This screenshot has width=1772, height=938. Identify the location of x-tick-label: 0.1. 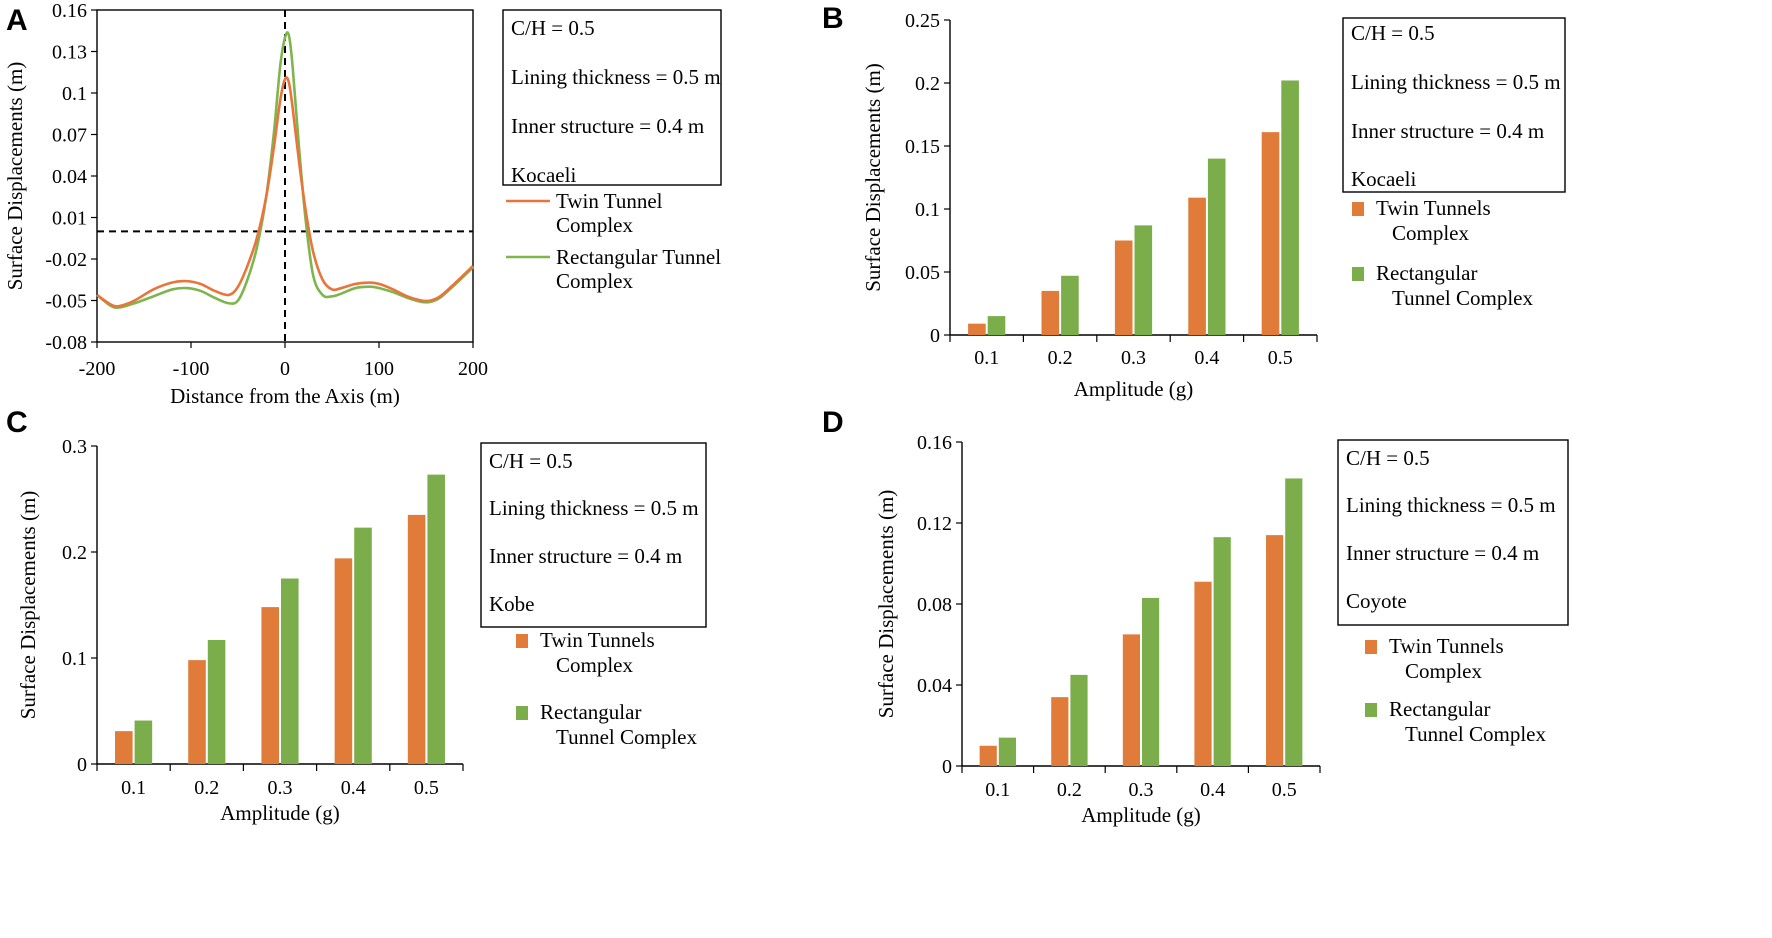
(997, 790).